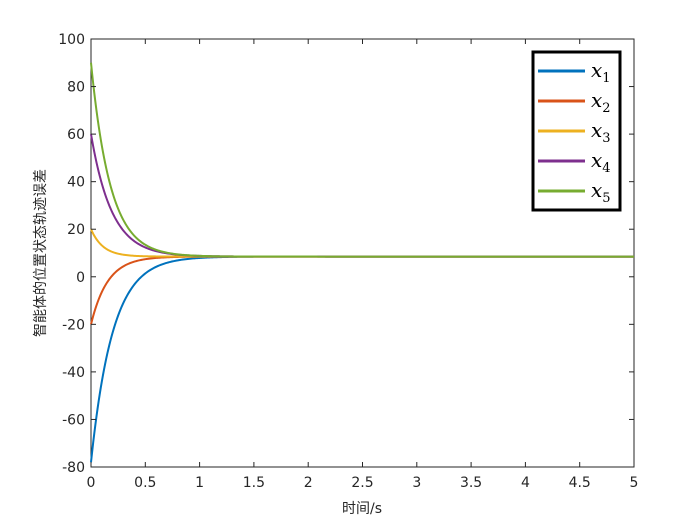 The image size is (700, 525). I want to click on legend-label-subscript: 4, so click(606, 168).